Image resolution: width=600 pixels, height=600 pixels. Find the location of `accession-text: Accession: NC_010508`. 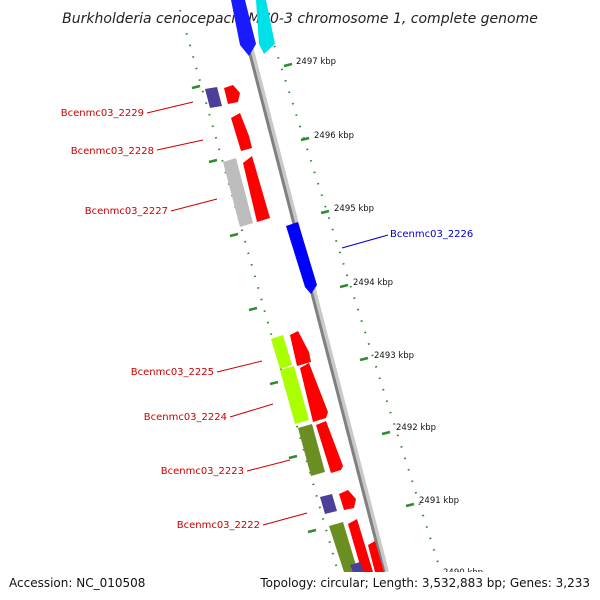

accession-text: Accession: NC_010508 is located at coordinates (77, 583).